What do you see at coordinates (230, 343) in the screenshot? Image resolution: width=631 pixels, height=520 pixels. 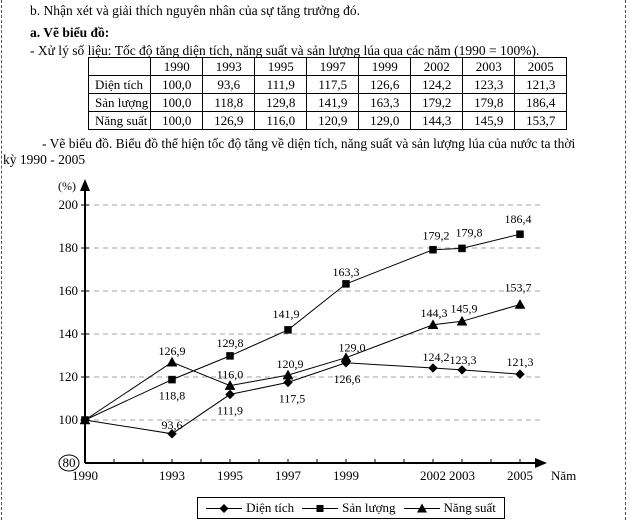 I see `data-point-label: 129,8` at bounding box center [230, 343].